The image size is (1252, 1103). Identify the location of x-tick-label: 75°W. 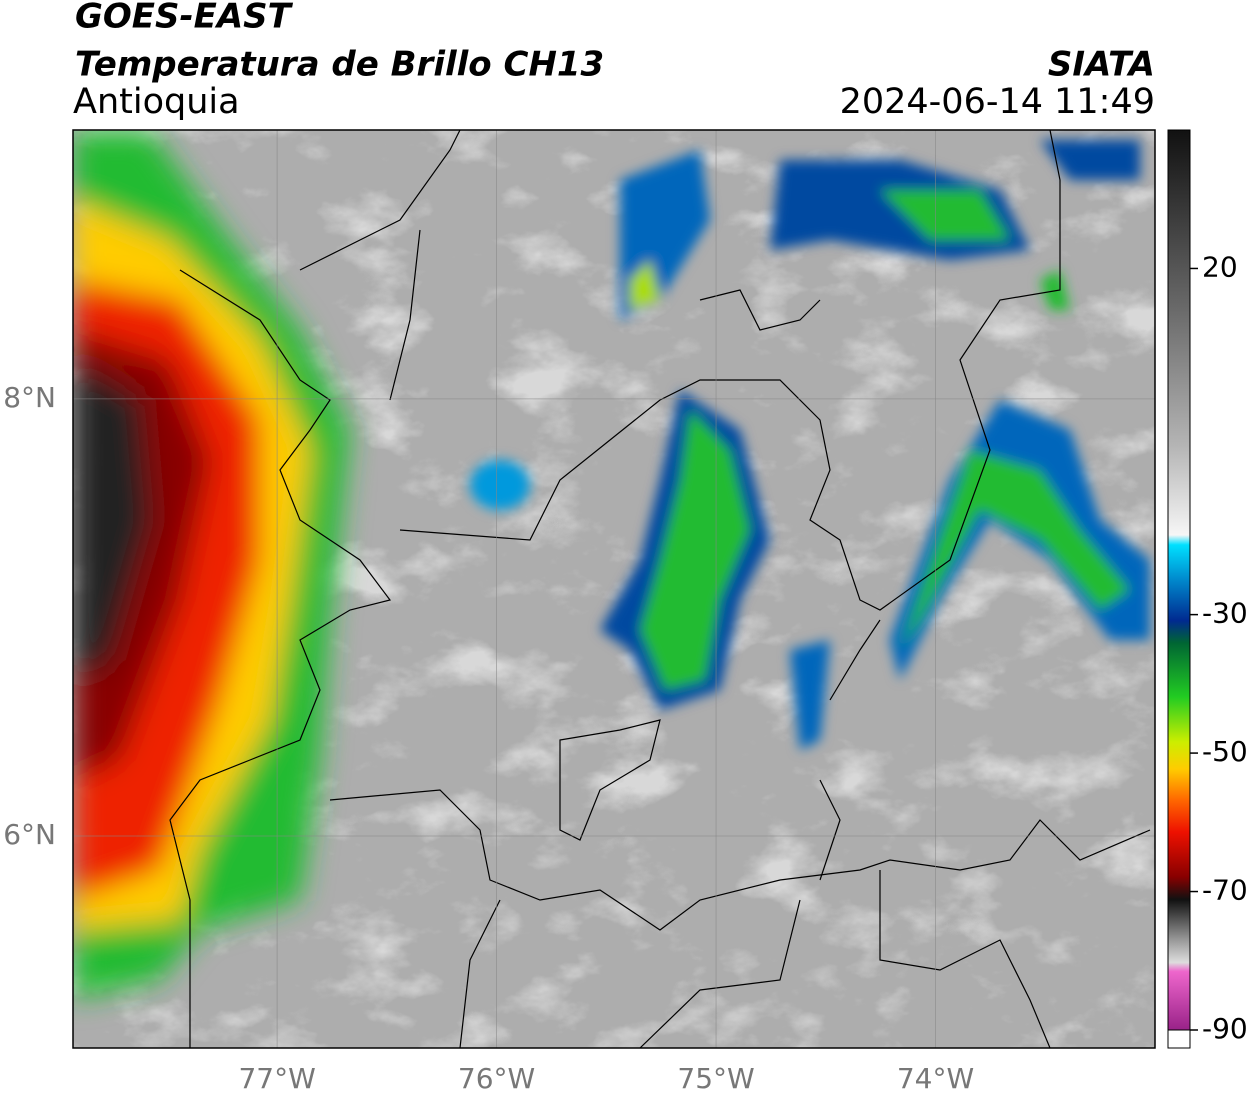
(715, 1078).